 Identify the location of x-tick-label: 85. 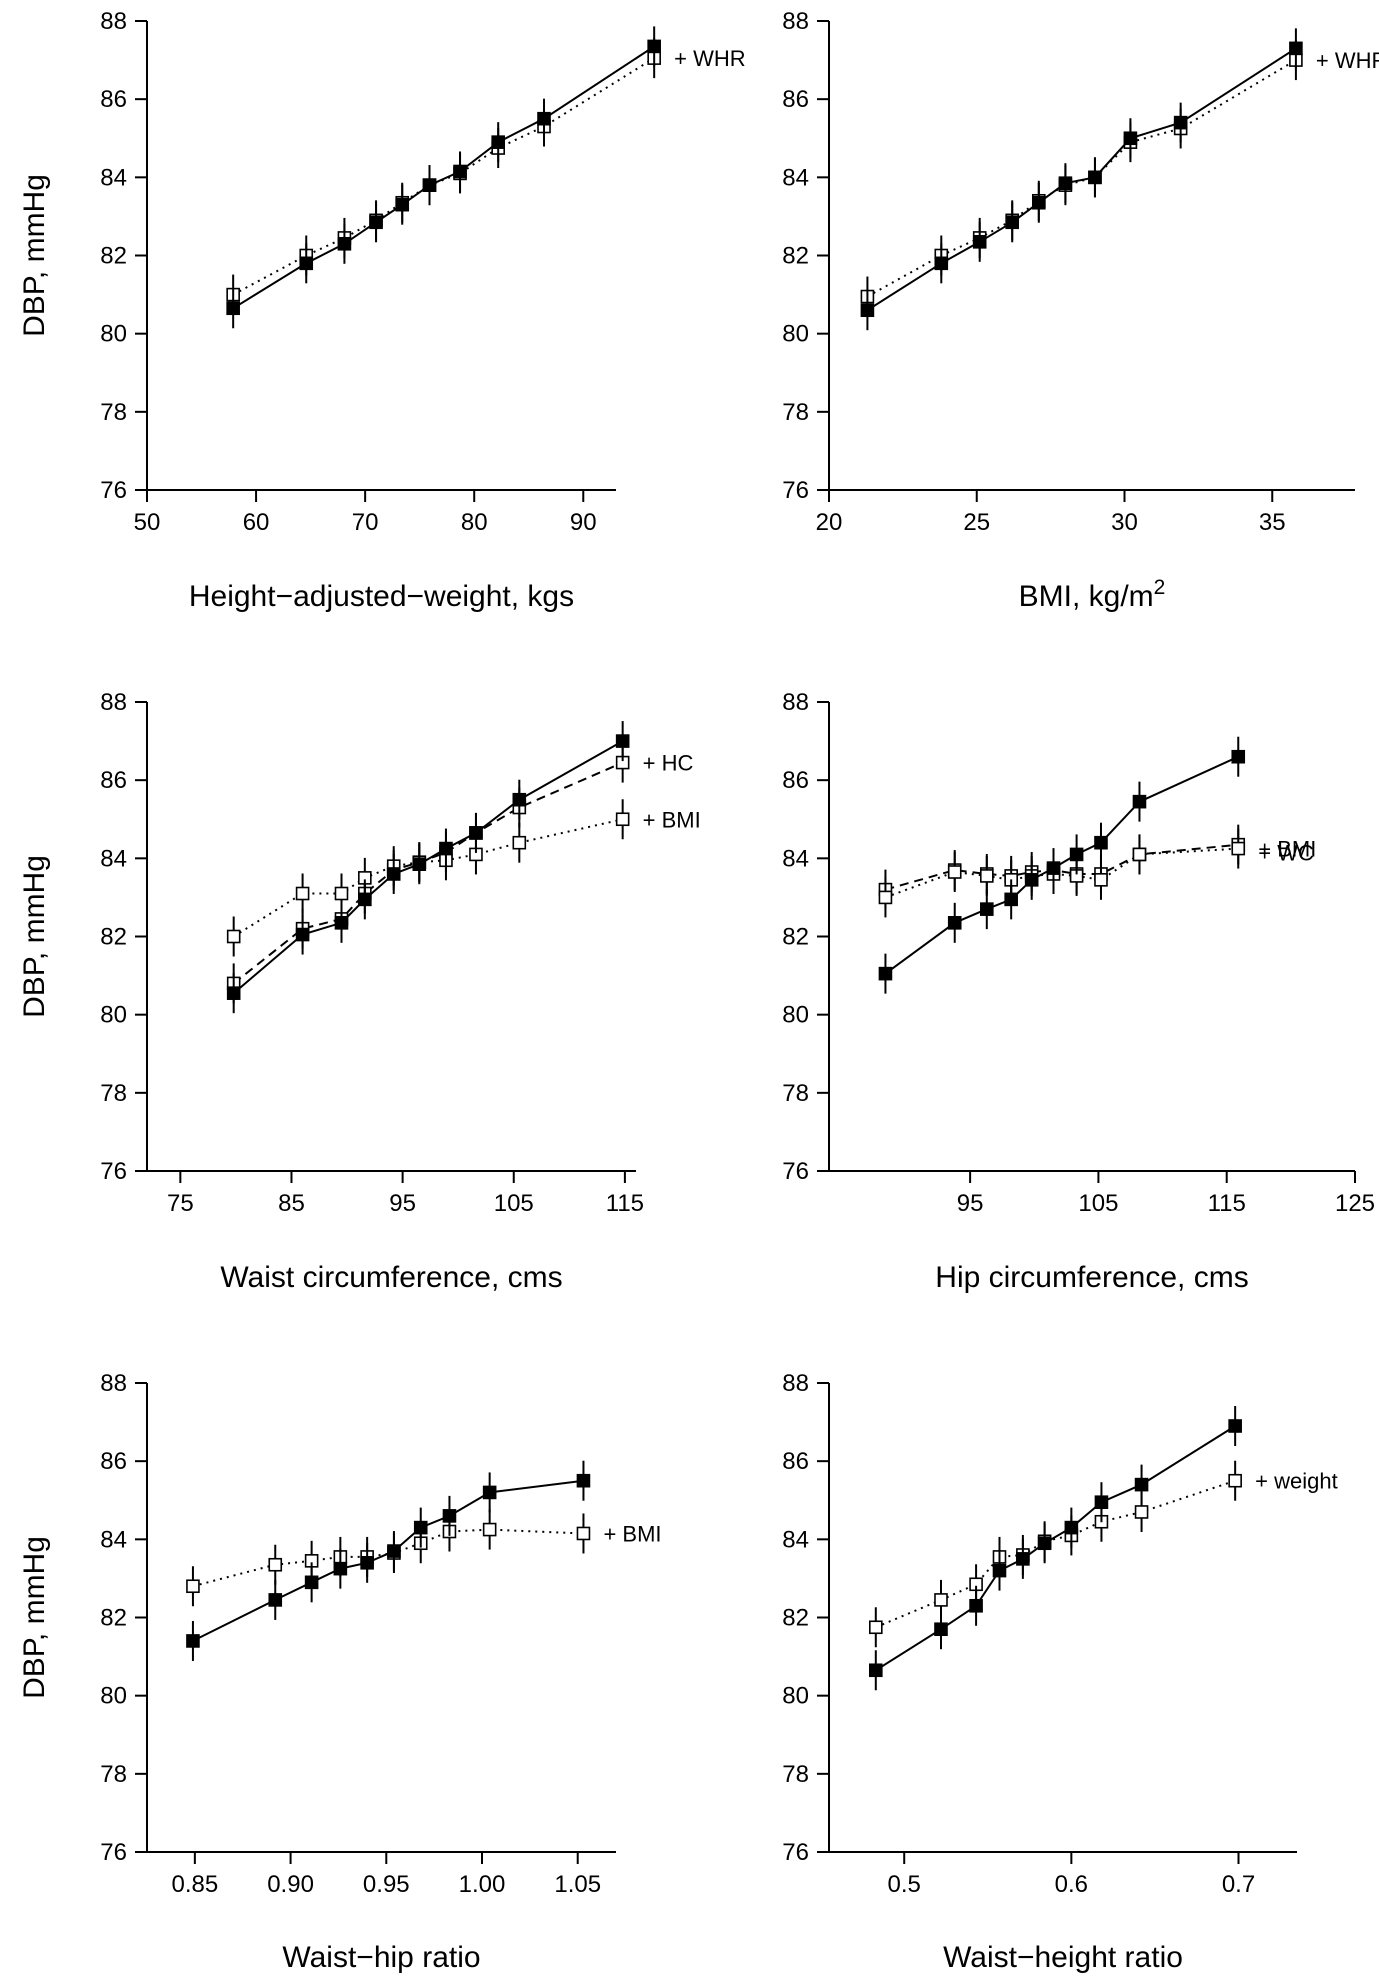
(291, 1203).